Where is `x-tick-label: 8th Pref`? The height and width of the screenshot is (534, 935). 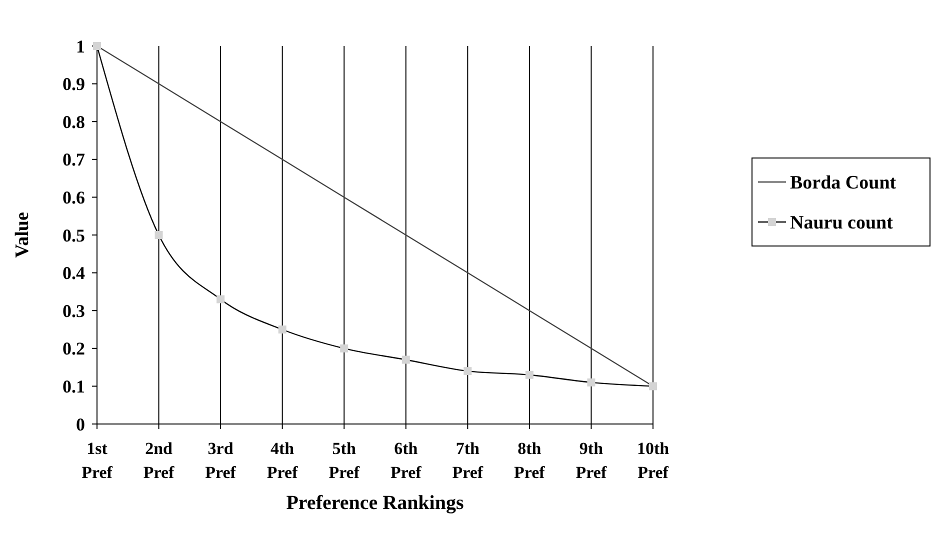
x-tick-label: 8th Pref is located at coordinates (530, 460).